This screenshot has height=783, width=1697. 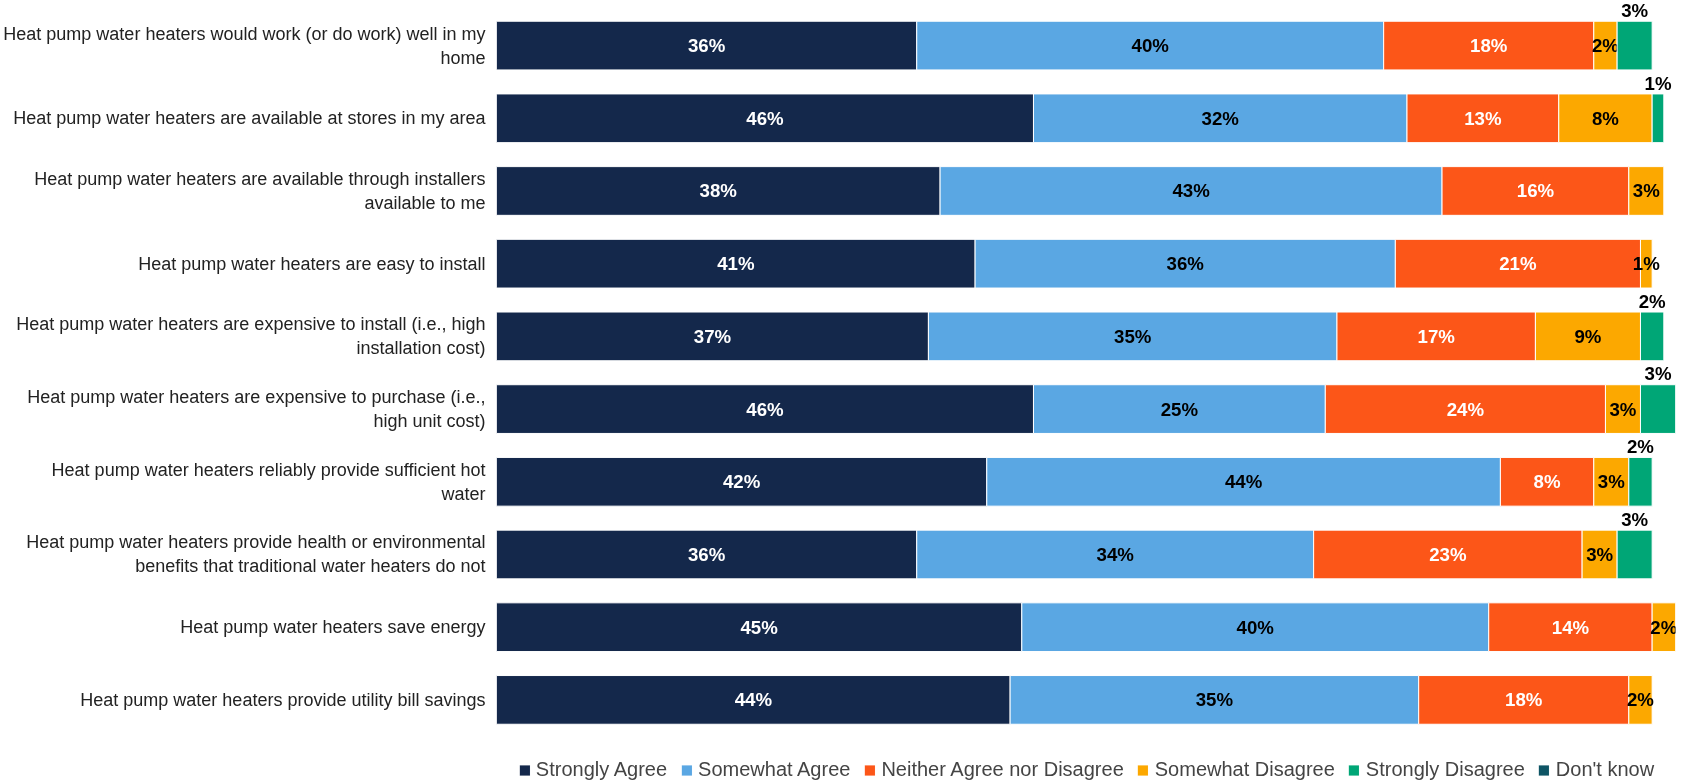 What do you see at coordinates (1115, 554) in the screenshot?
I see `data-label: 34%` at bounding box center [1115, 554].